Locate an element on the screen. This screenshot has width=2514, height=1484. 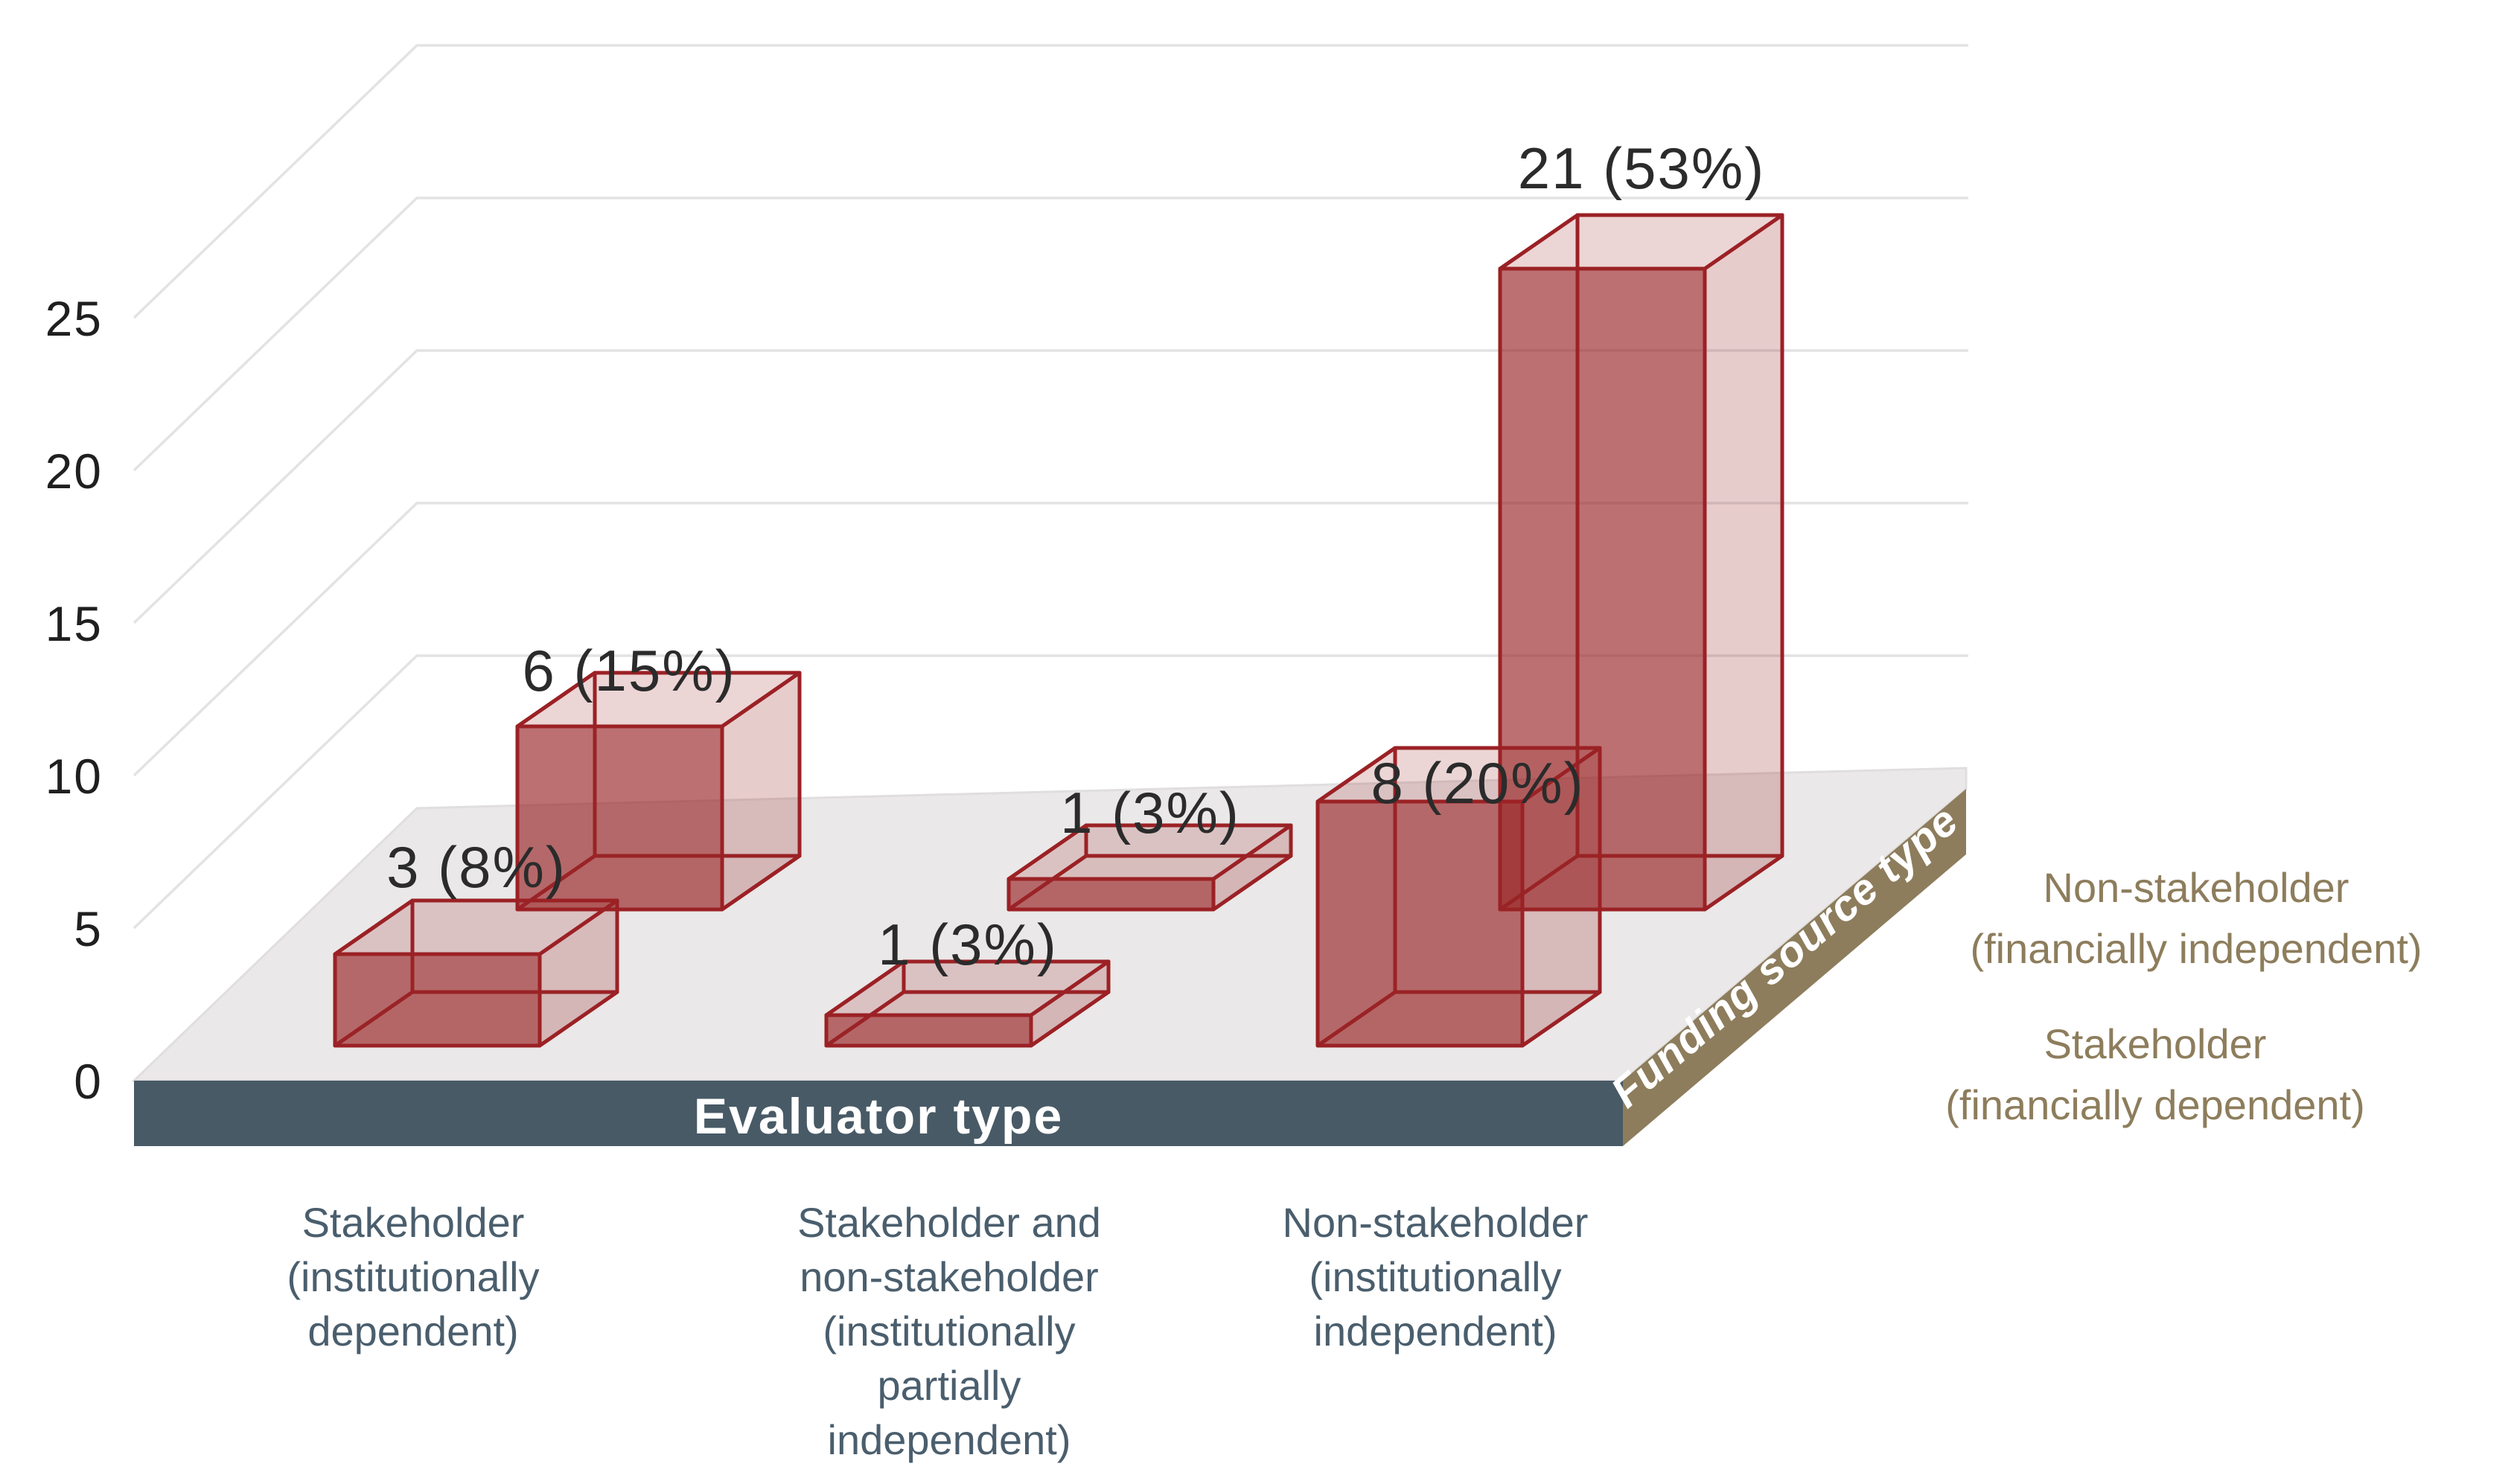
box-right-face is located at coordinates (1743, 562).